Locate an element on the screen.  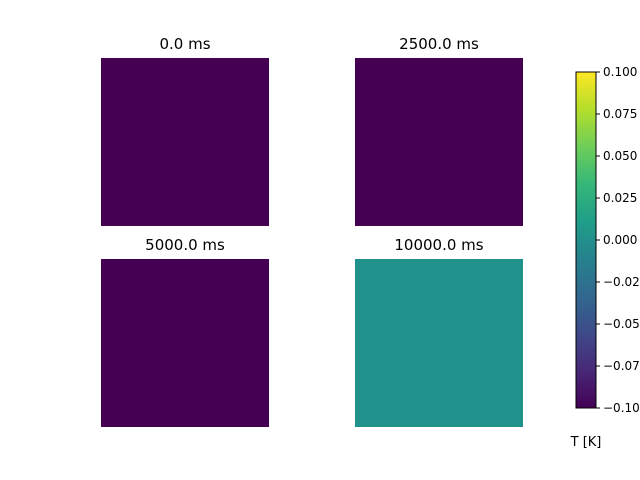
colorbar-gradient is located at coordinates (586, 240).